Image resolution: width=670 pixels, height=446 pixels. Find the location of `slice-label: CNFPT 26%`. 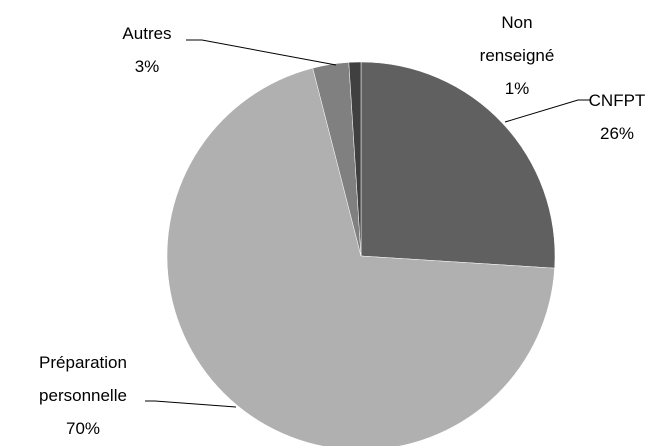

slice-label: CNFPT 26% is located at coordinates (617, 117).